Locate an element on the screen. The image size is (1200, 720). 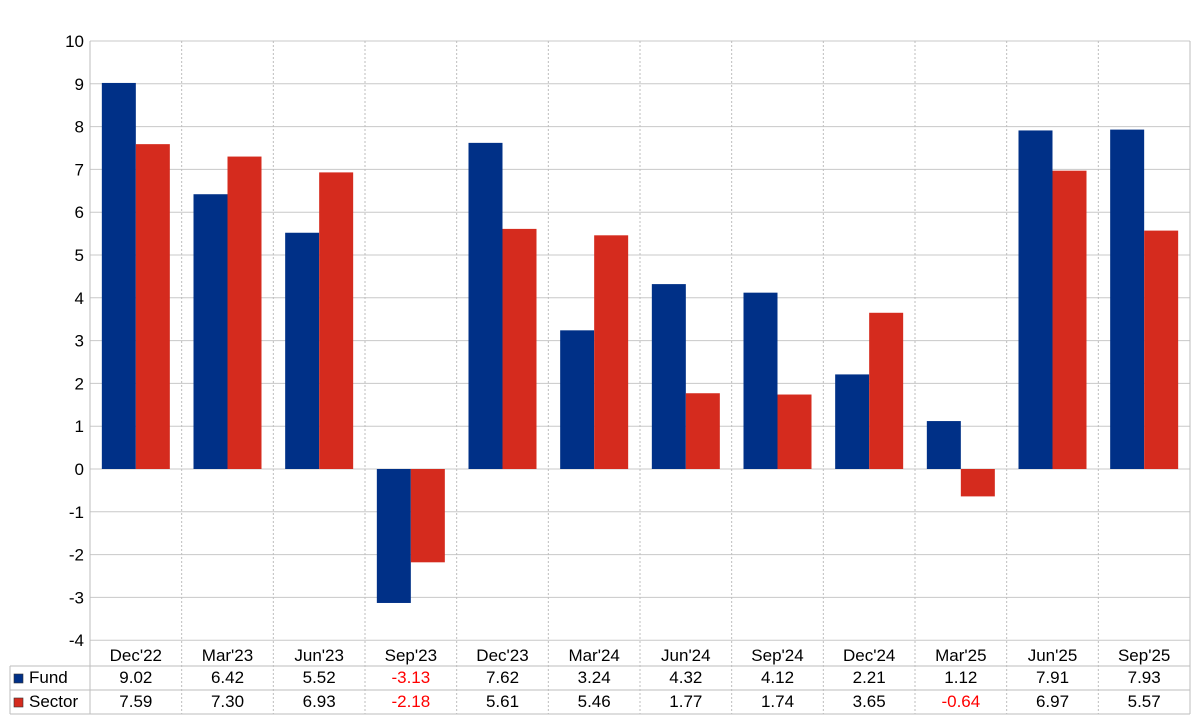
table-cell: 3.24 is located at coordinates (594, 677).